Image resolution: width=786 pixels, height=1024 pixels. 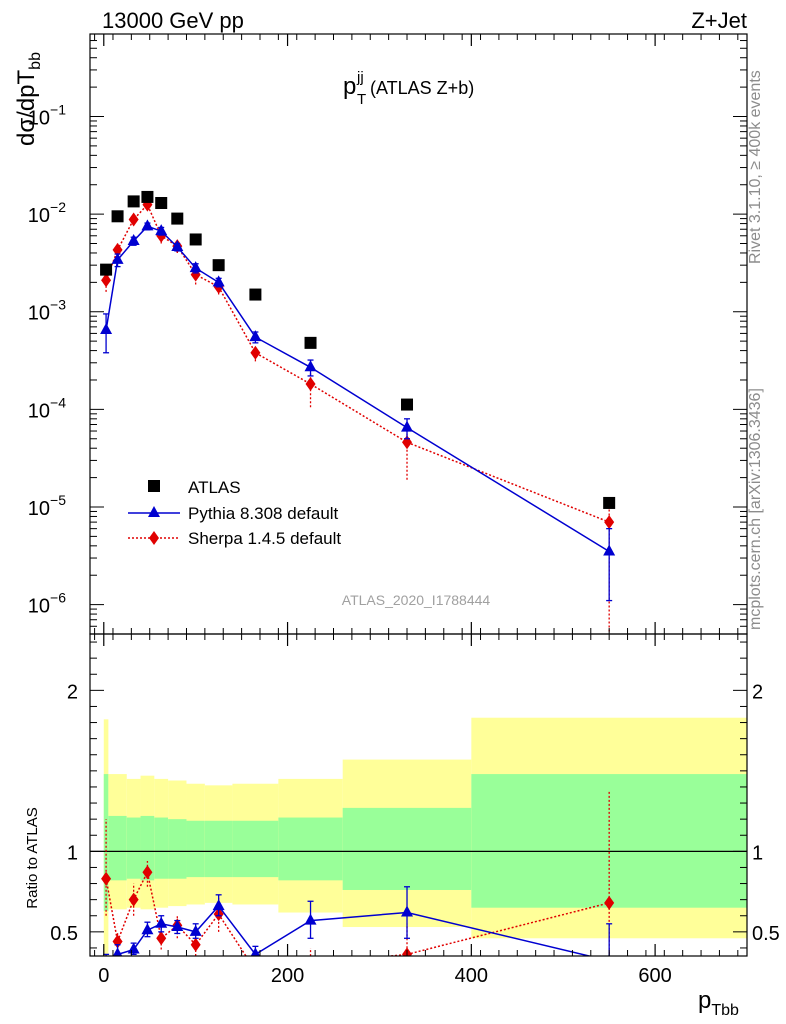 What do you see at coordinates (757, 853) in the screenshot?
I see `ratio-y-tick-label-right: 1` at bounding box center [757, 853].